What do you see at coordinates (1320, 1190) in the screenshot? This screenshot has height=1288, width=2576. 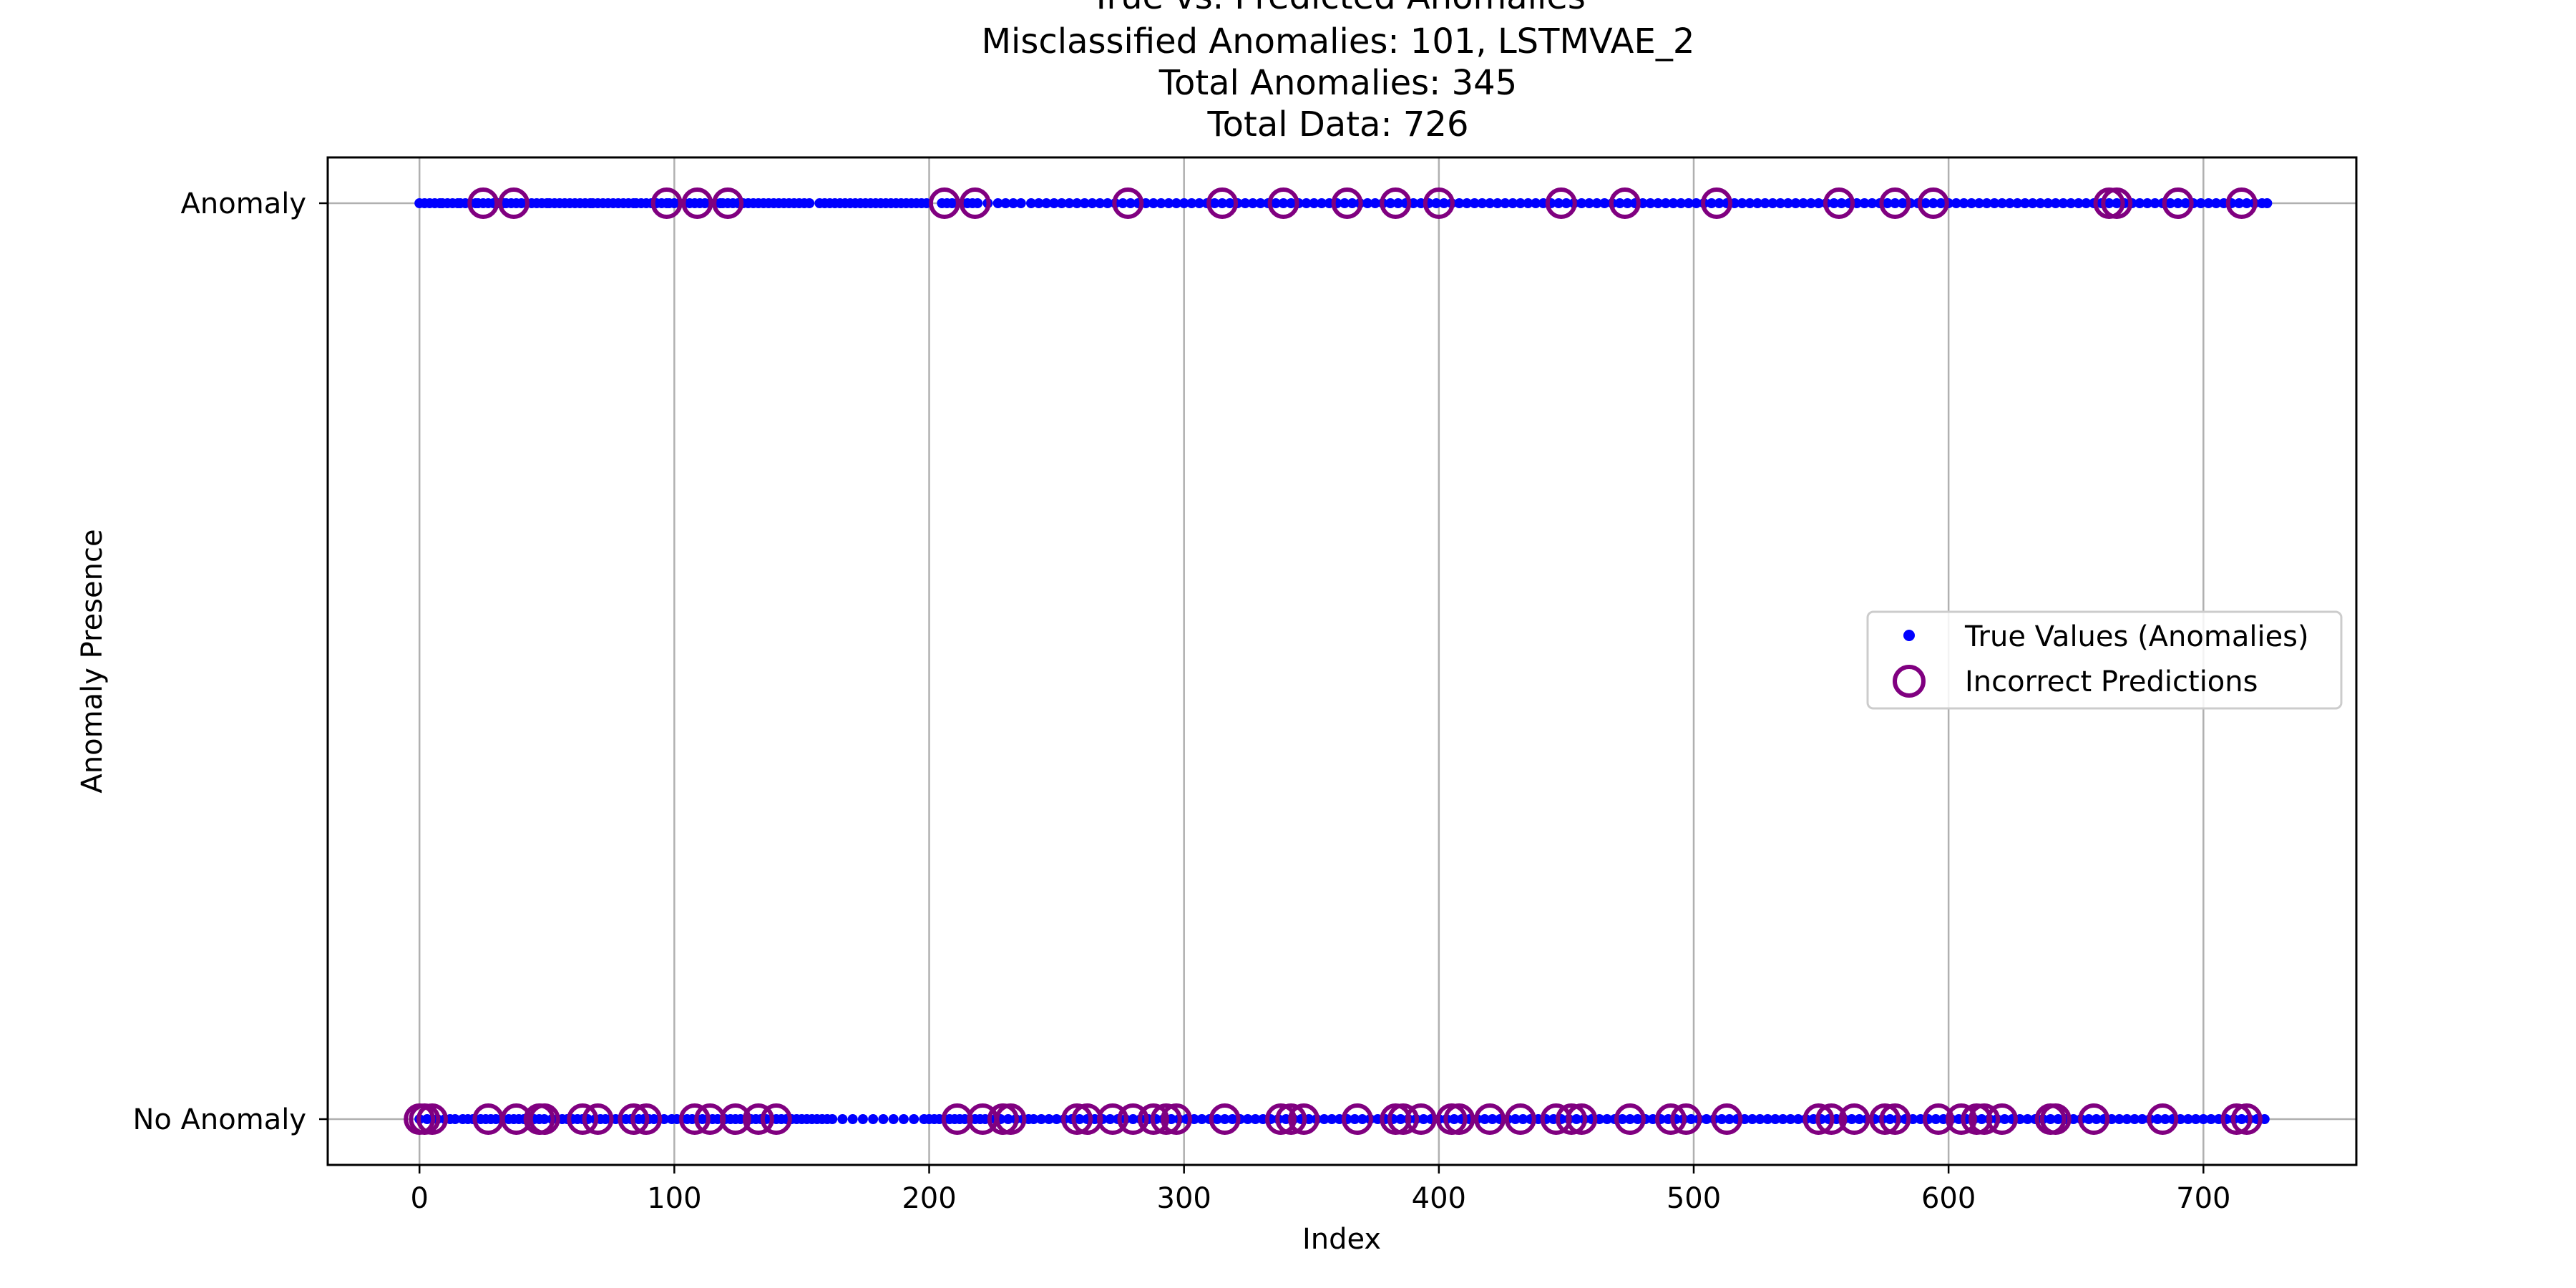 I see `x-axis-ticks: 0 100 200 300 400 500 600 700` at bounding box center [1320, 1190].